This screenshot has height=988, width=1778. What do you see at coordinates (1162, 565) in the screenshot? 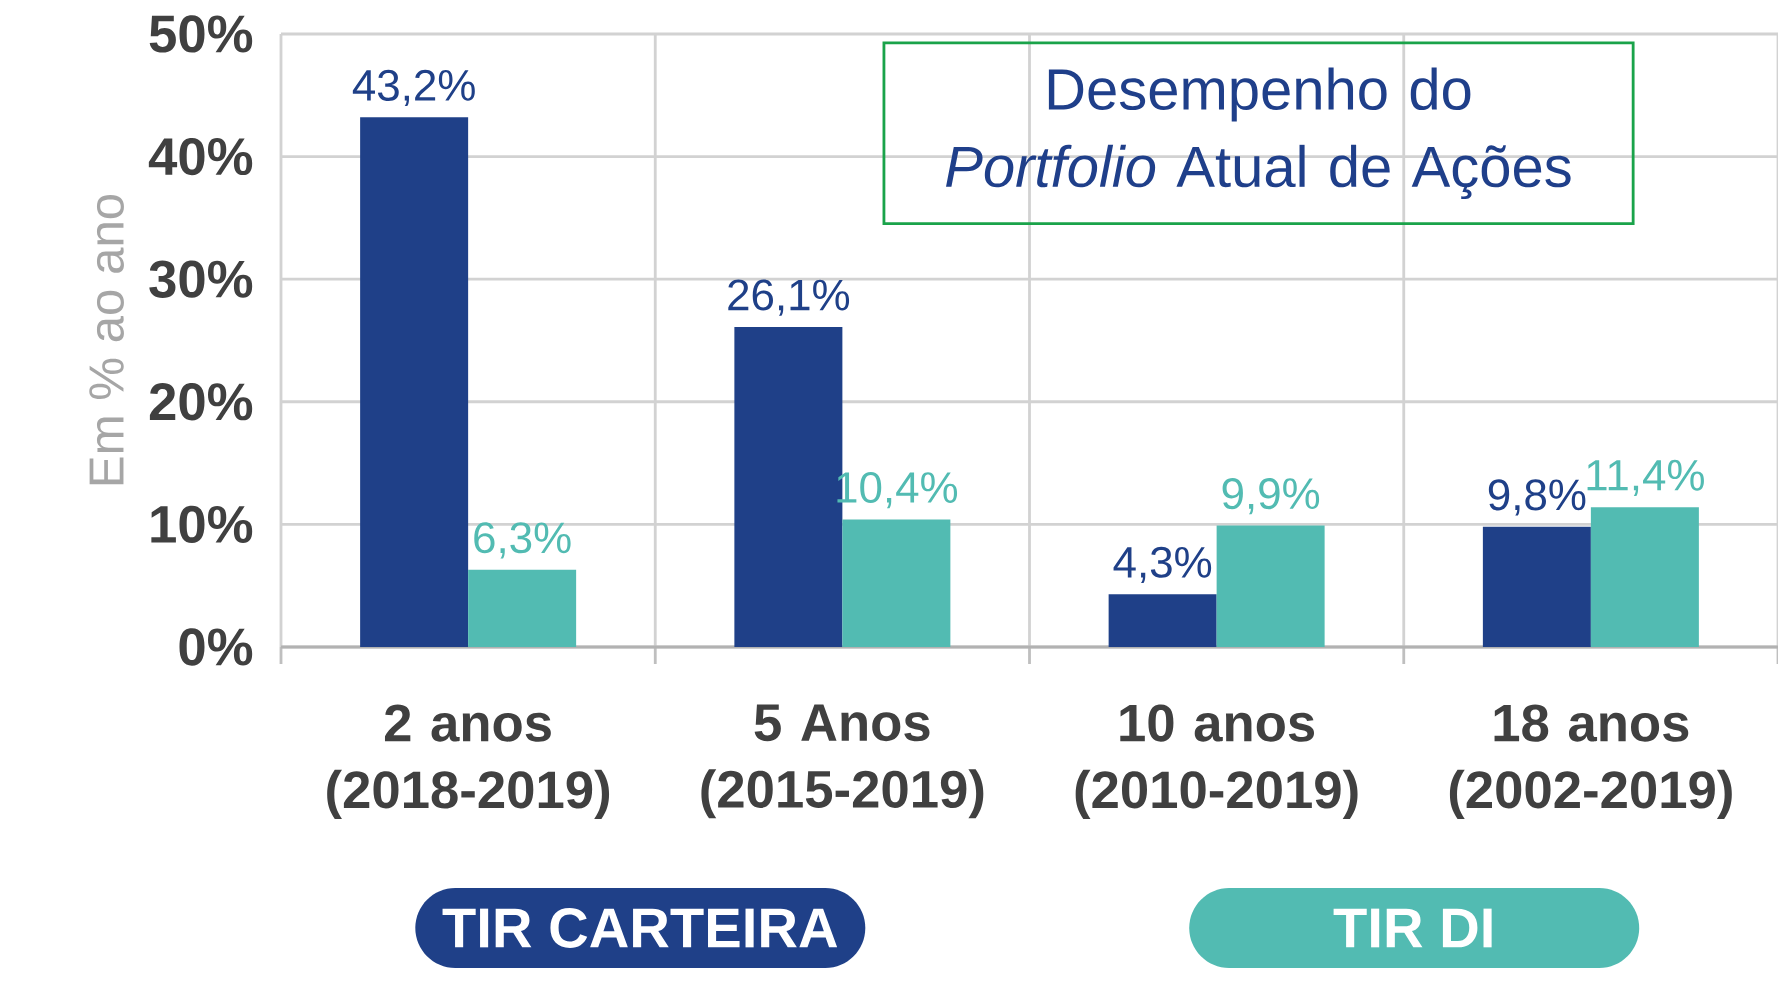
I see `data-label: 4,3%` at bounding box center [1162, 565].